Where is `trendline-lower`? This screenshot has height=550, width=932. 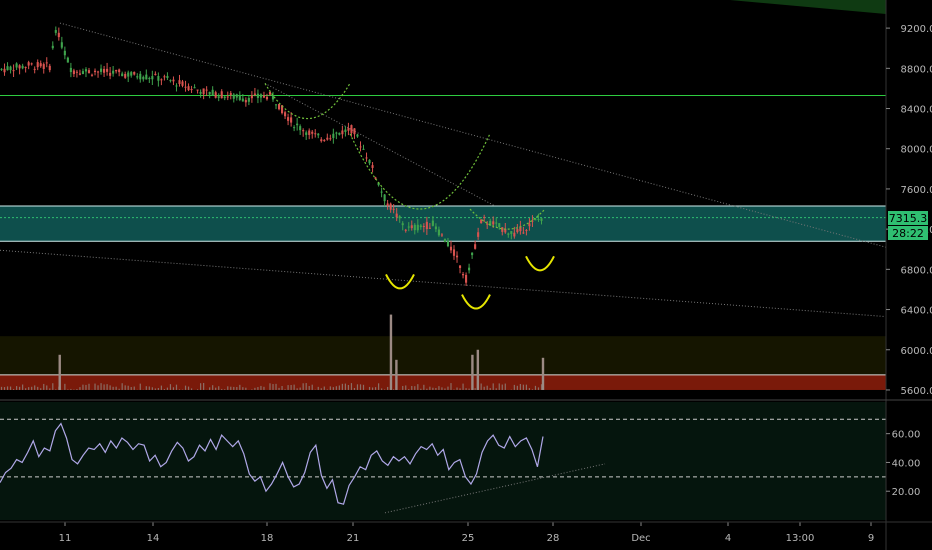 trendline-lower is located at coordinates (443, 283).